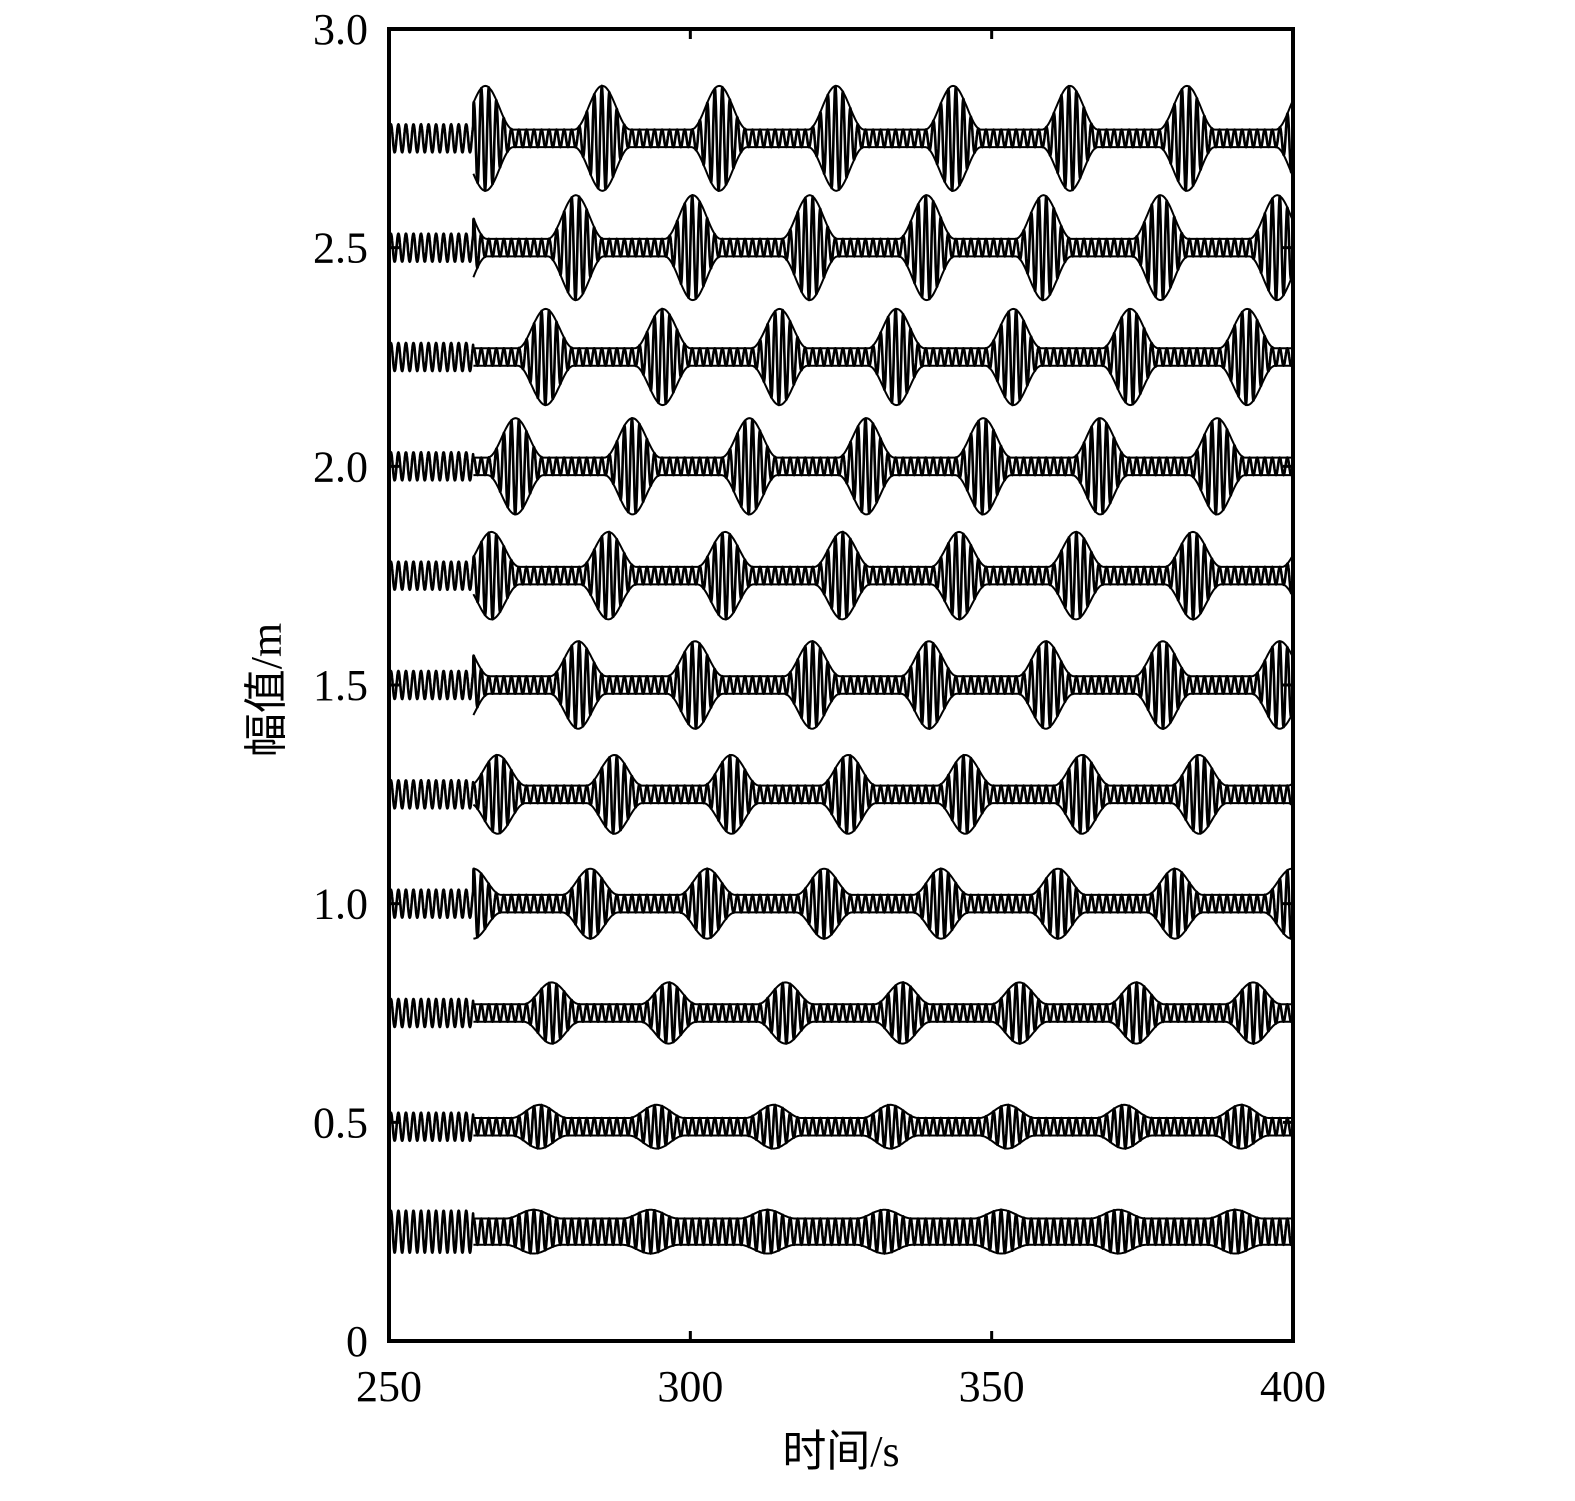  I want to click on y-tick-label: 0, so click(357, 1341).